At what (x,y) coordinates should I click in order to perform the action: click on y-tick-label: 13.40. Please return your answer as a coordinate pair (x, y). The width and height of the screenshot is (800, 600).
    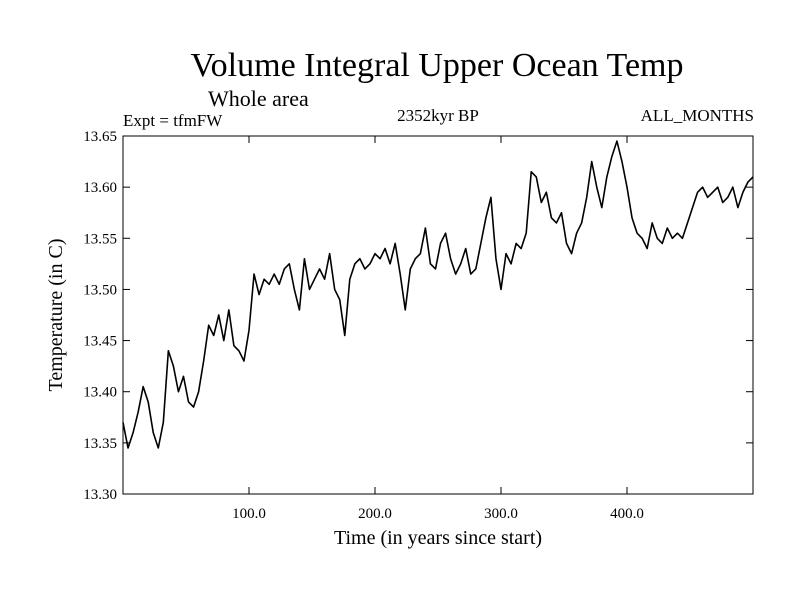
    Looking at the image, I should click on (100, 393).